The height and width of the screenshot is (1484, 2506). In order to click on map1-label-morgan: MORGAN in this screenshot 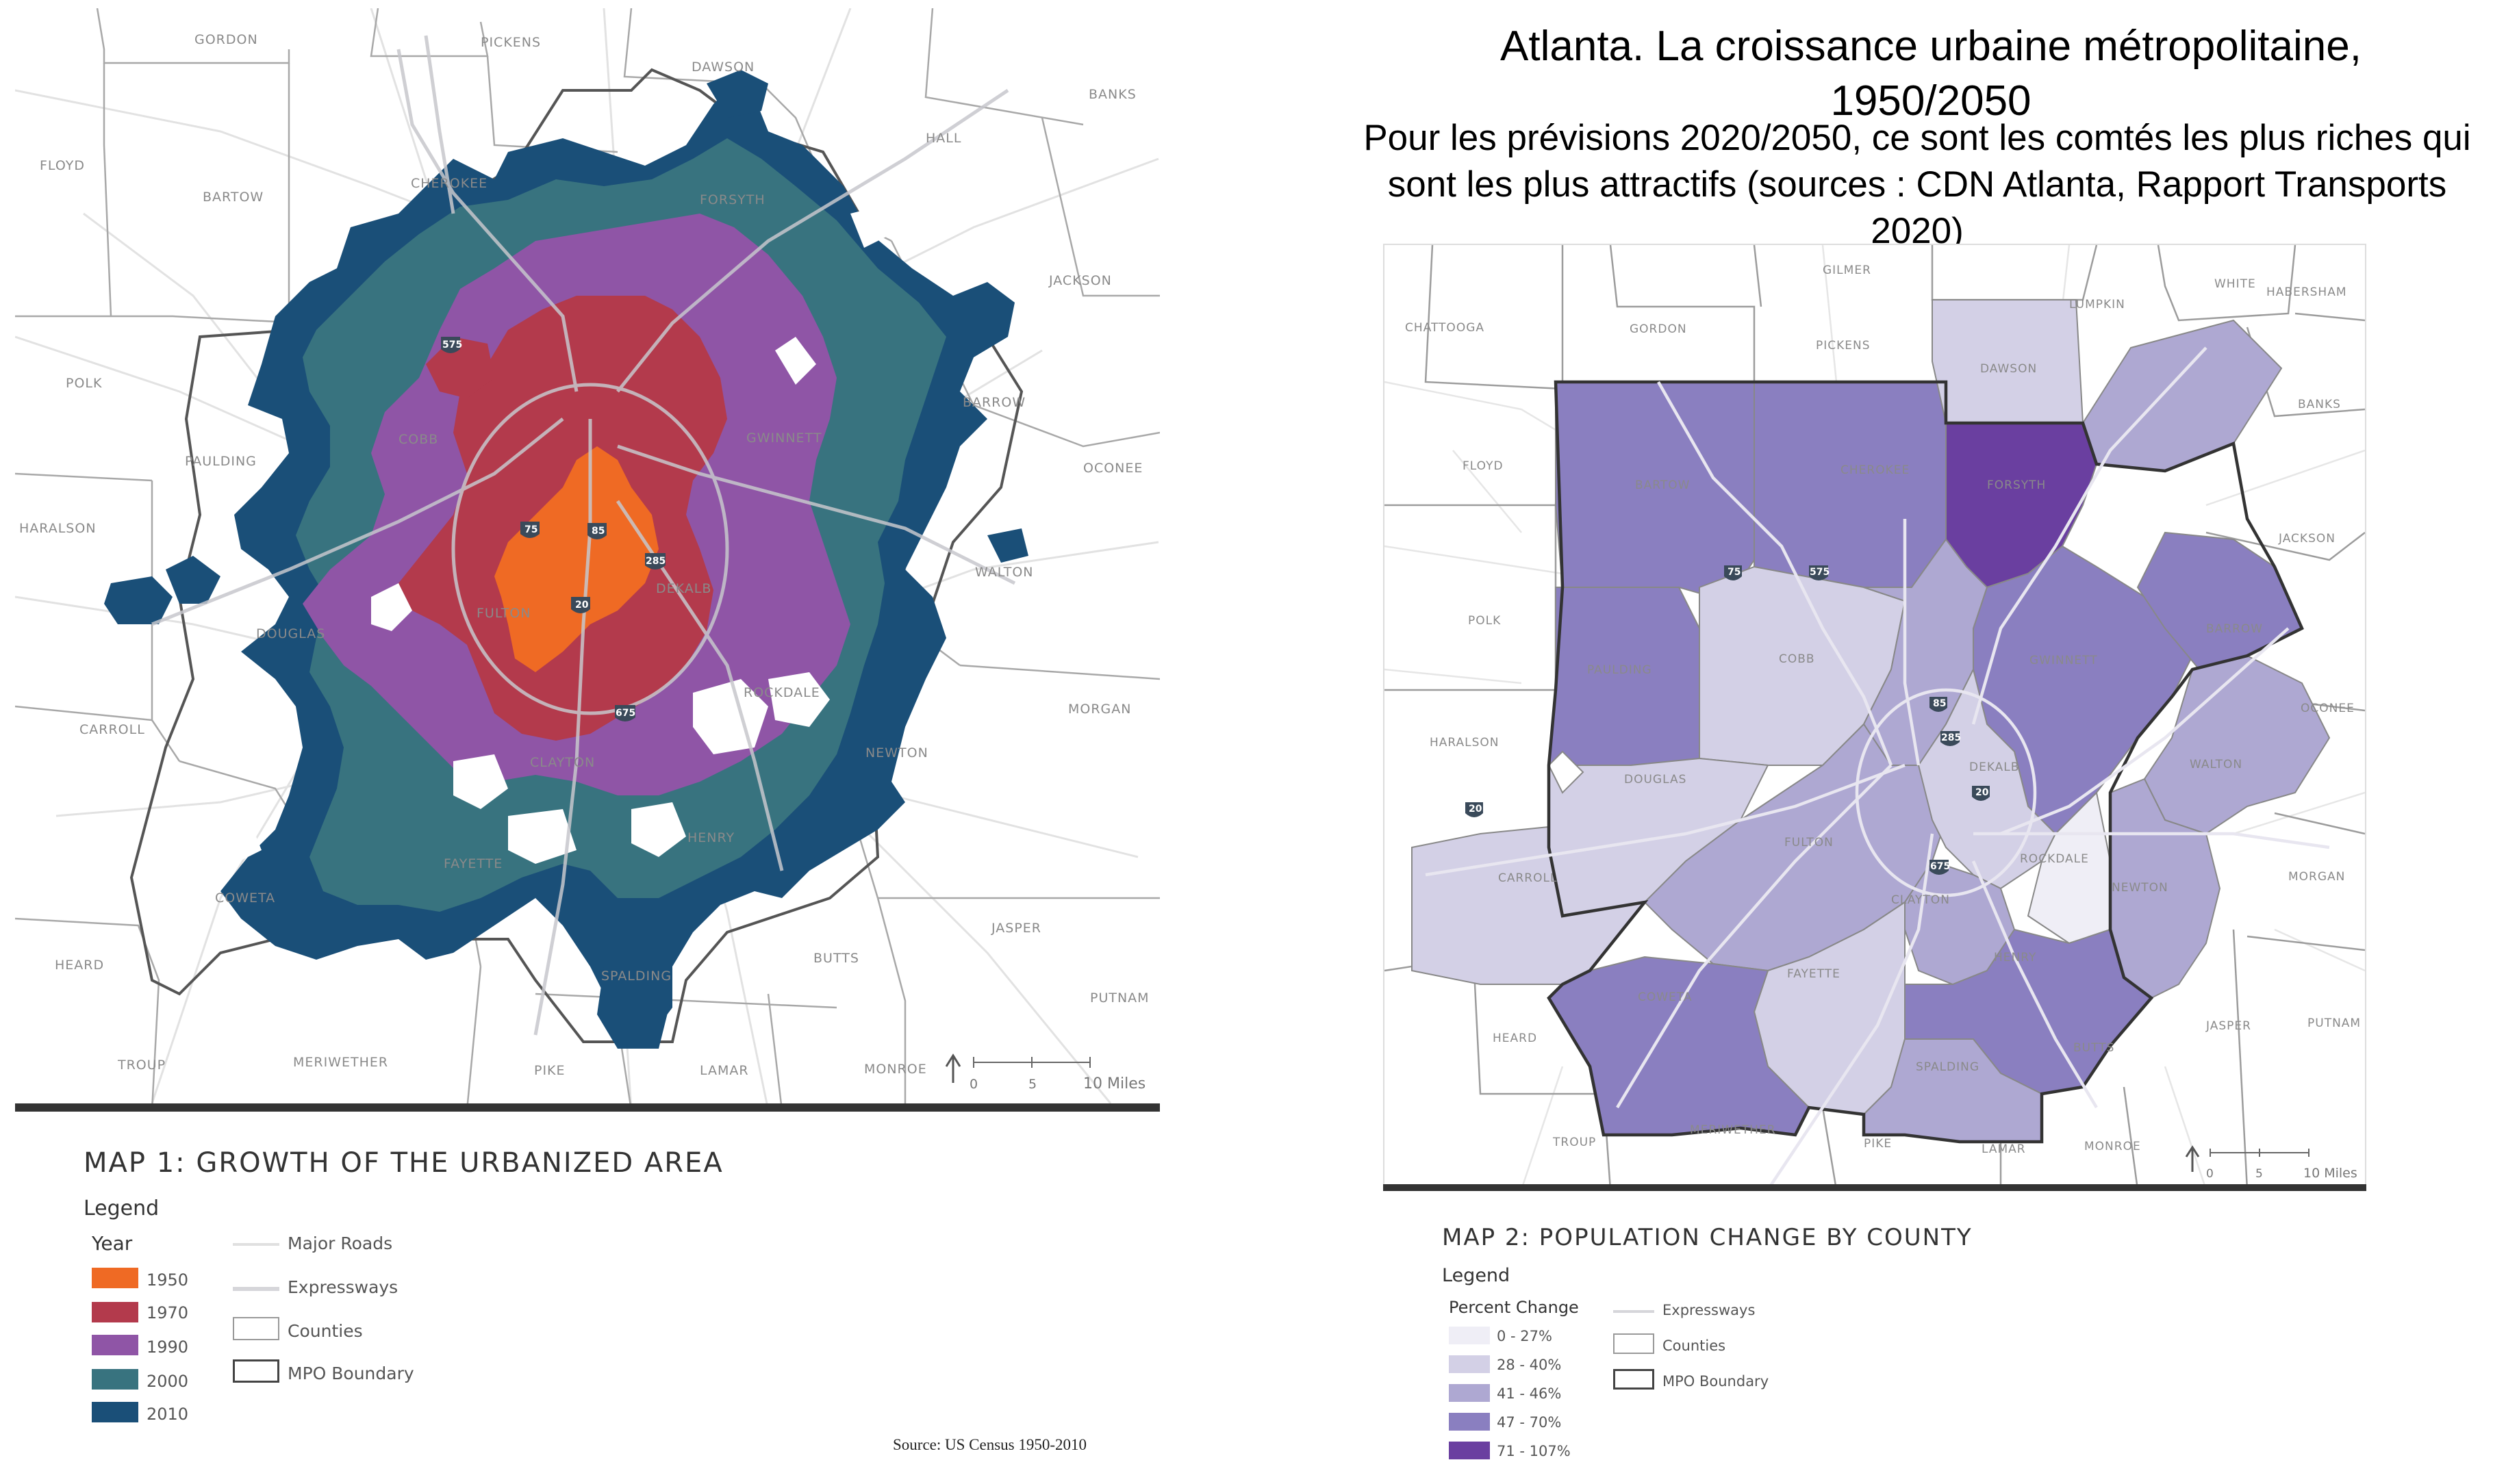, I will do `click(1099, 709)`.